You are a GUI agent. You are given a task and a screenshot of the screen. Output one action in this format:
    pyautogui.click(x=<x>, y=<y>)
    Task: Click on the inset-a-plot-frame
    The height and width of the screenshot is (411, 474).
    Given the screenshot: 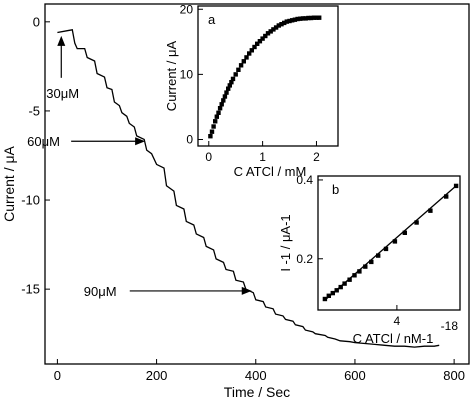 What is the action you would take?
    pyautogui.click(x=268, y=76)
    